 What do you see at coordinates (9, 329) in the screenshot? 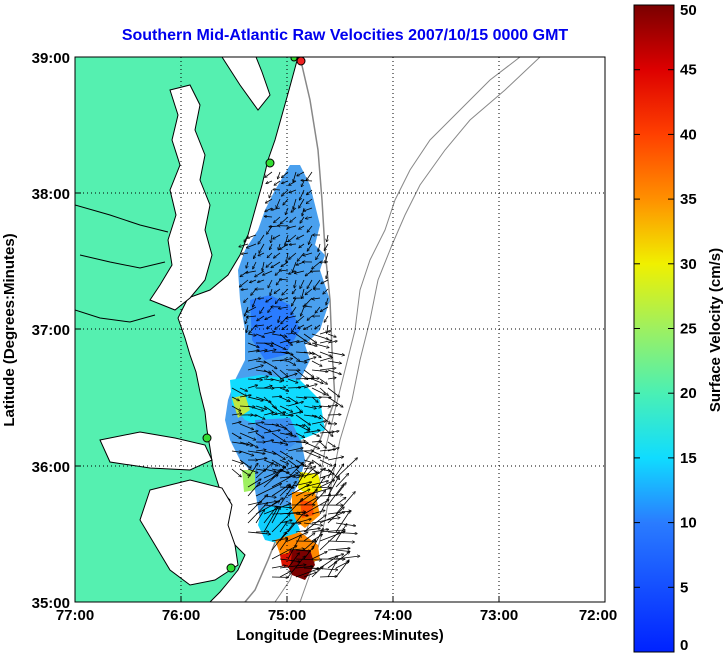
I see `y-axis-label: Latitude (Degrees:Minutes)` at bounding box center [9, 329].